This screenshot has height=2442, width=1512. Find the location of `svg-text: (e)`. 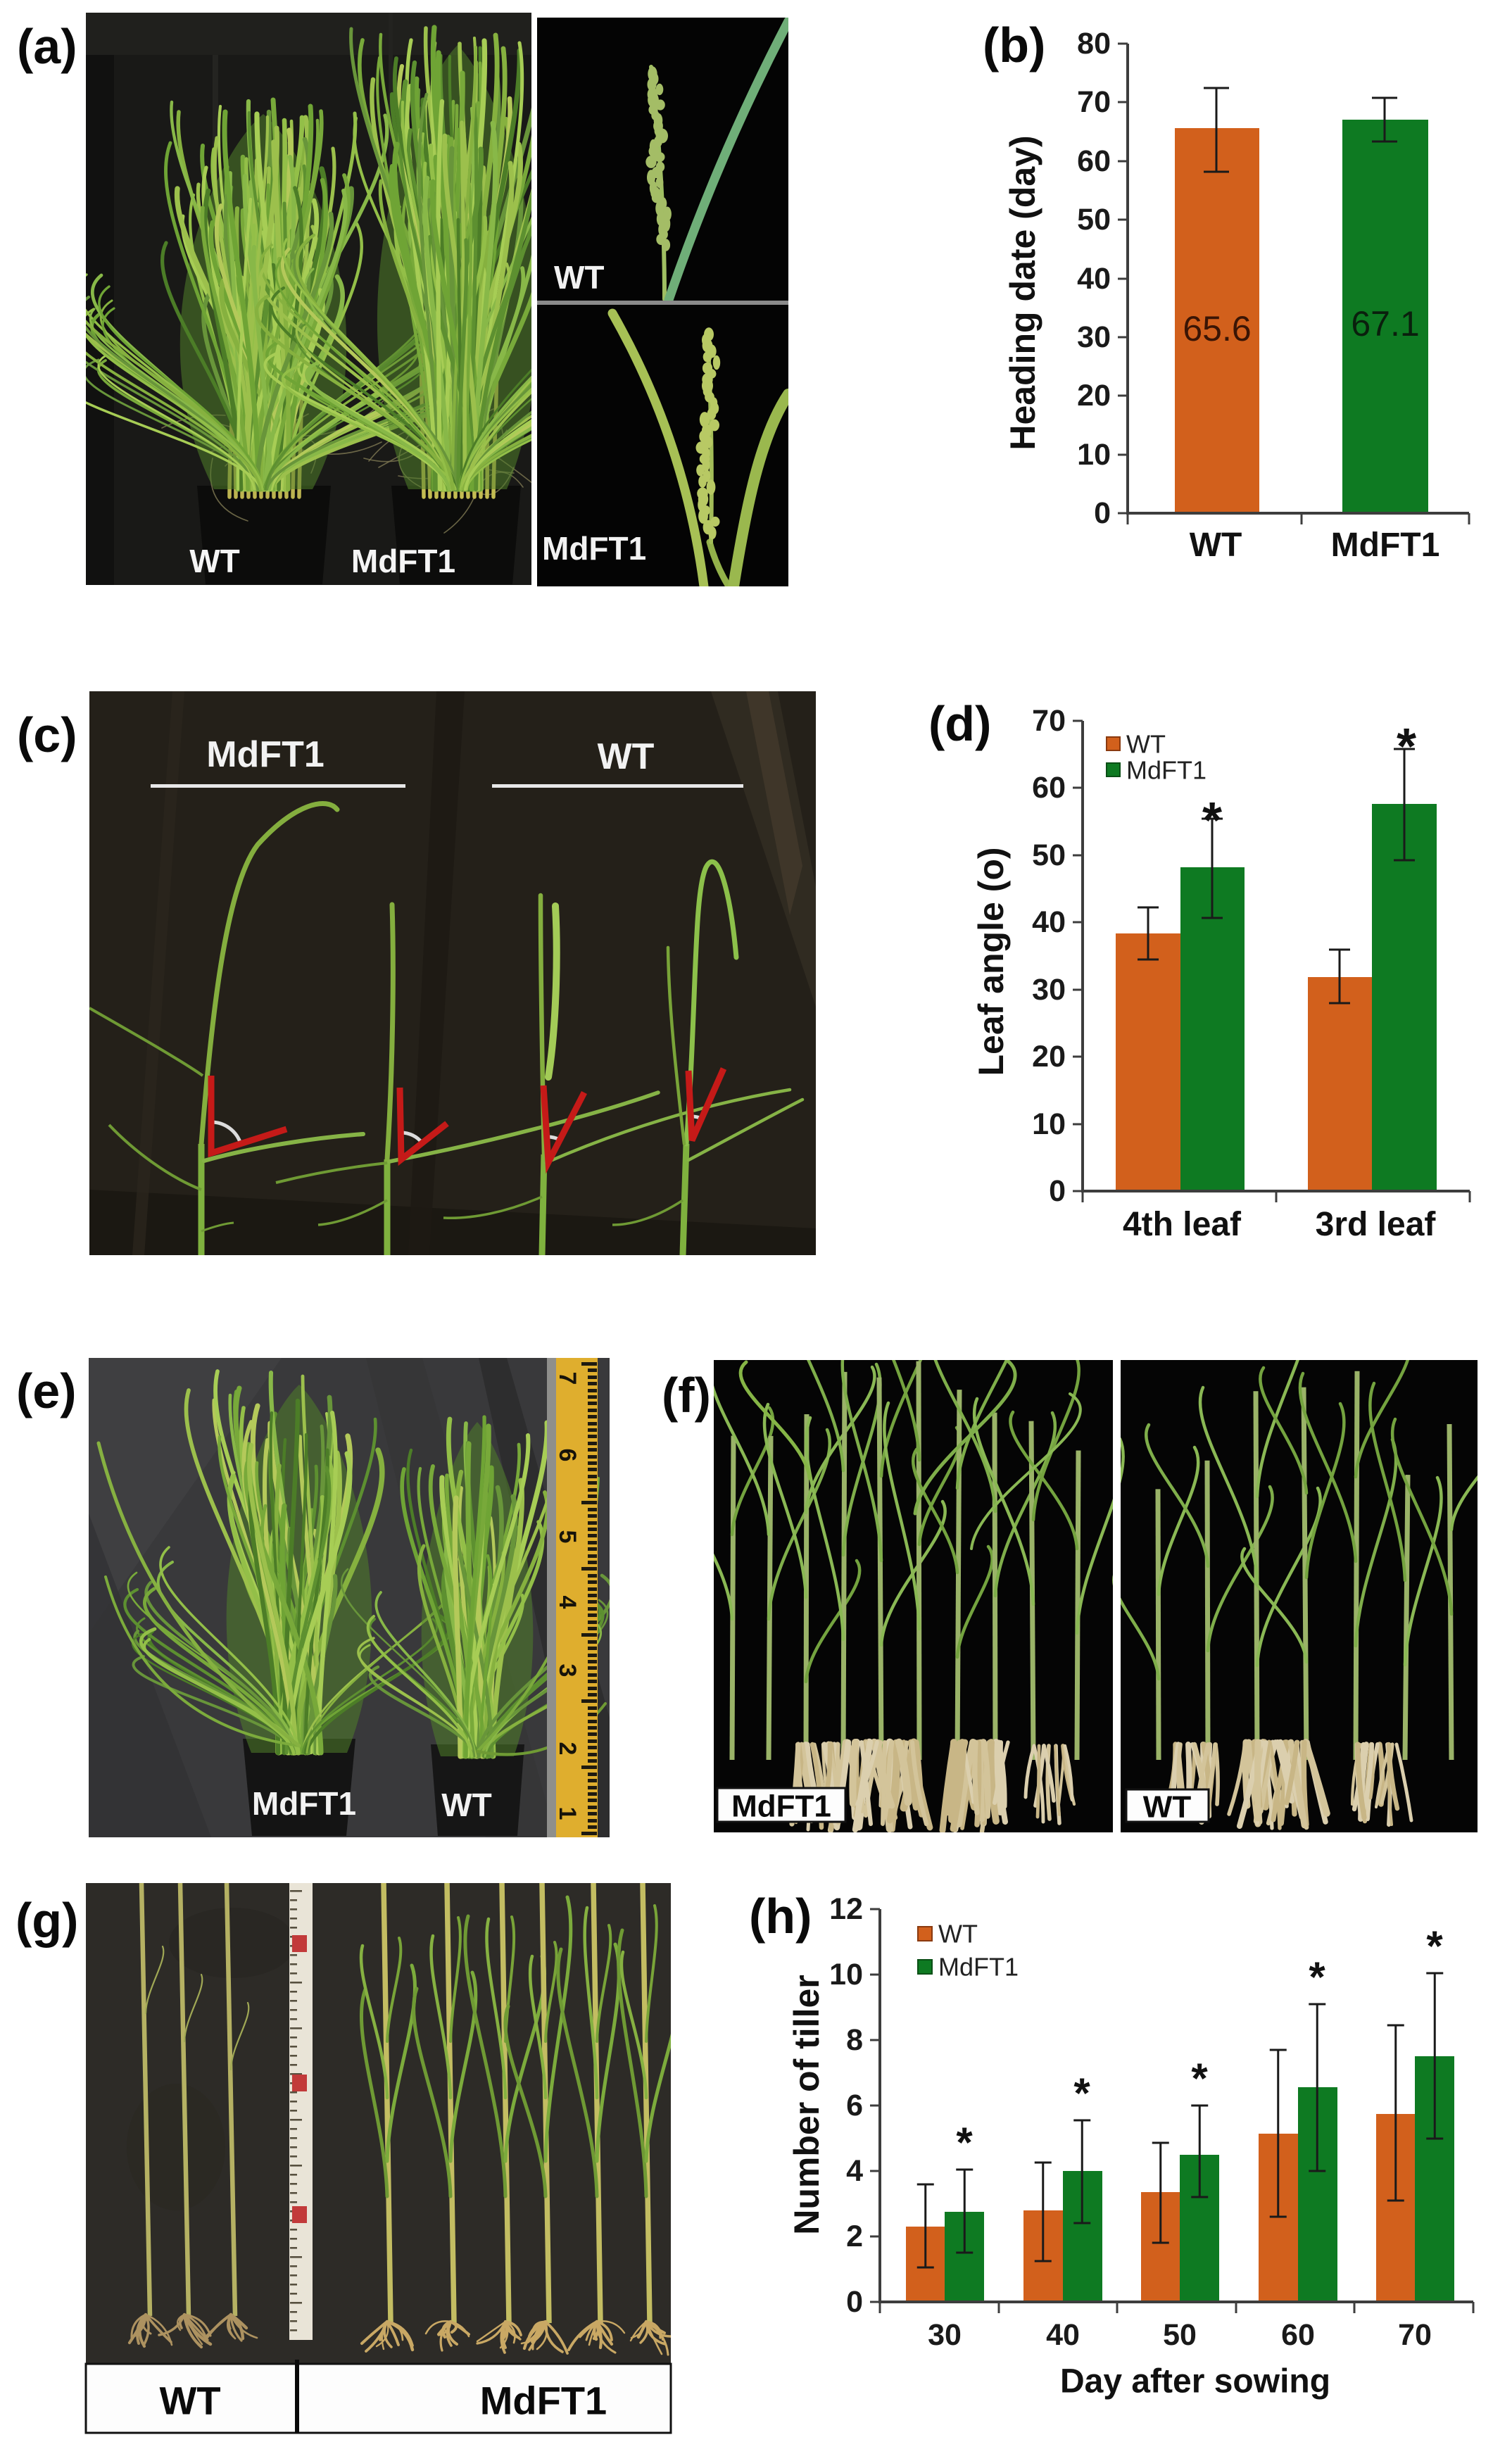

svg-text: (e) is located at coordinates (46, 1391).